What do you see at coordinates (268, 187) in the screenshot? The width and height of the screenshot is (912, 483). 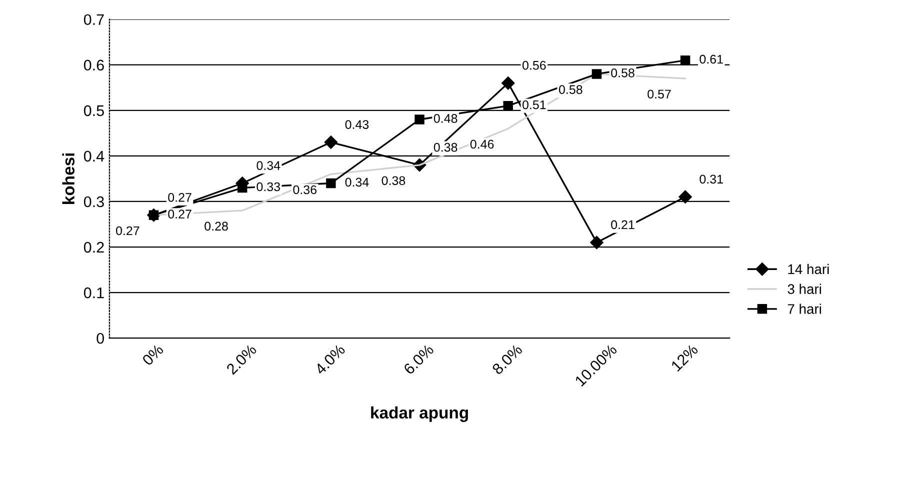 I see `data-label: 0.33` at bounding box center [268, 187].